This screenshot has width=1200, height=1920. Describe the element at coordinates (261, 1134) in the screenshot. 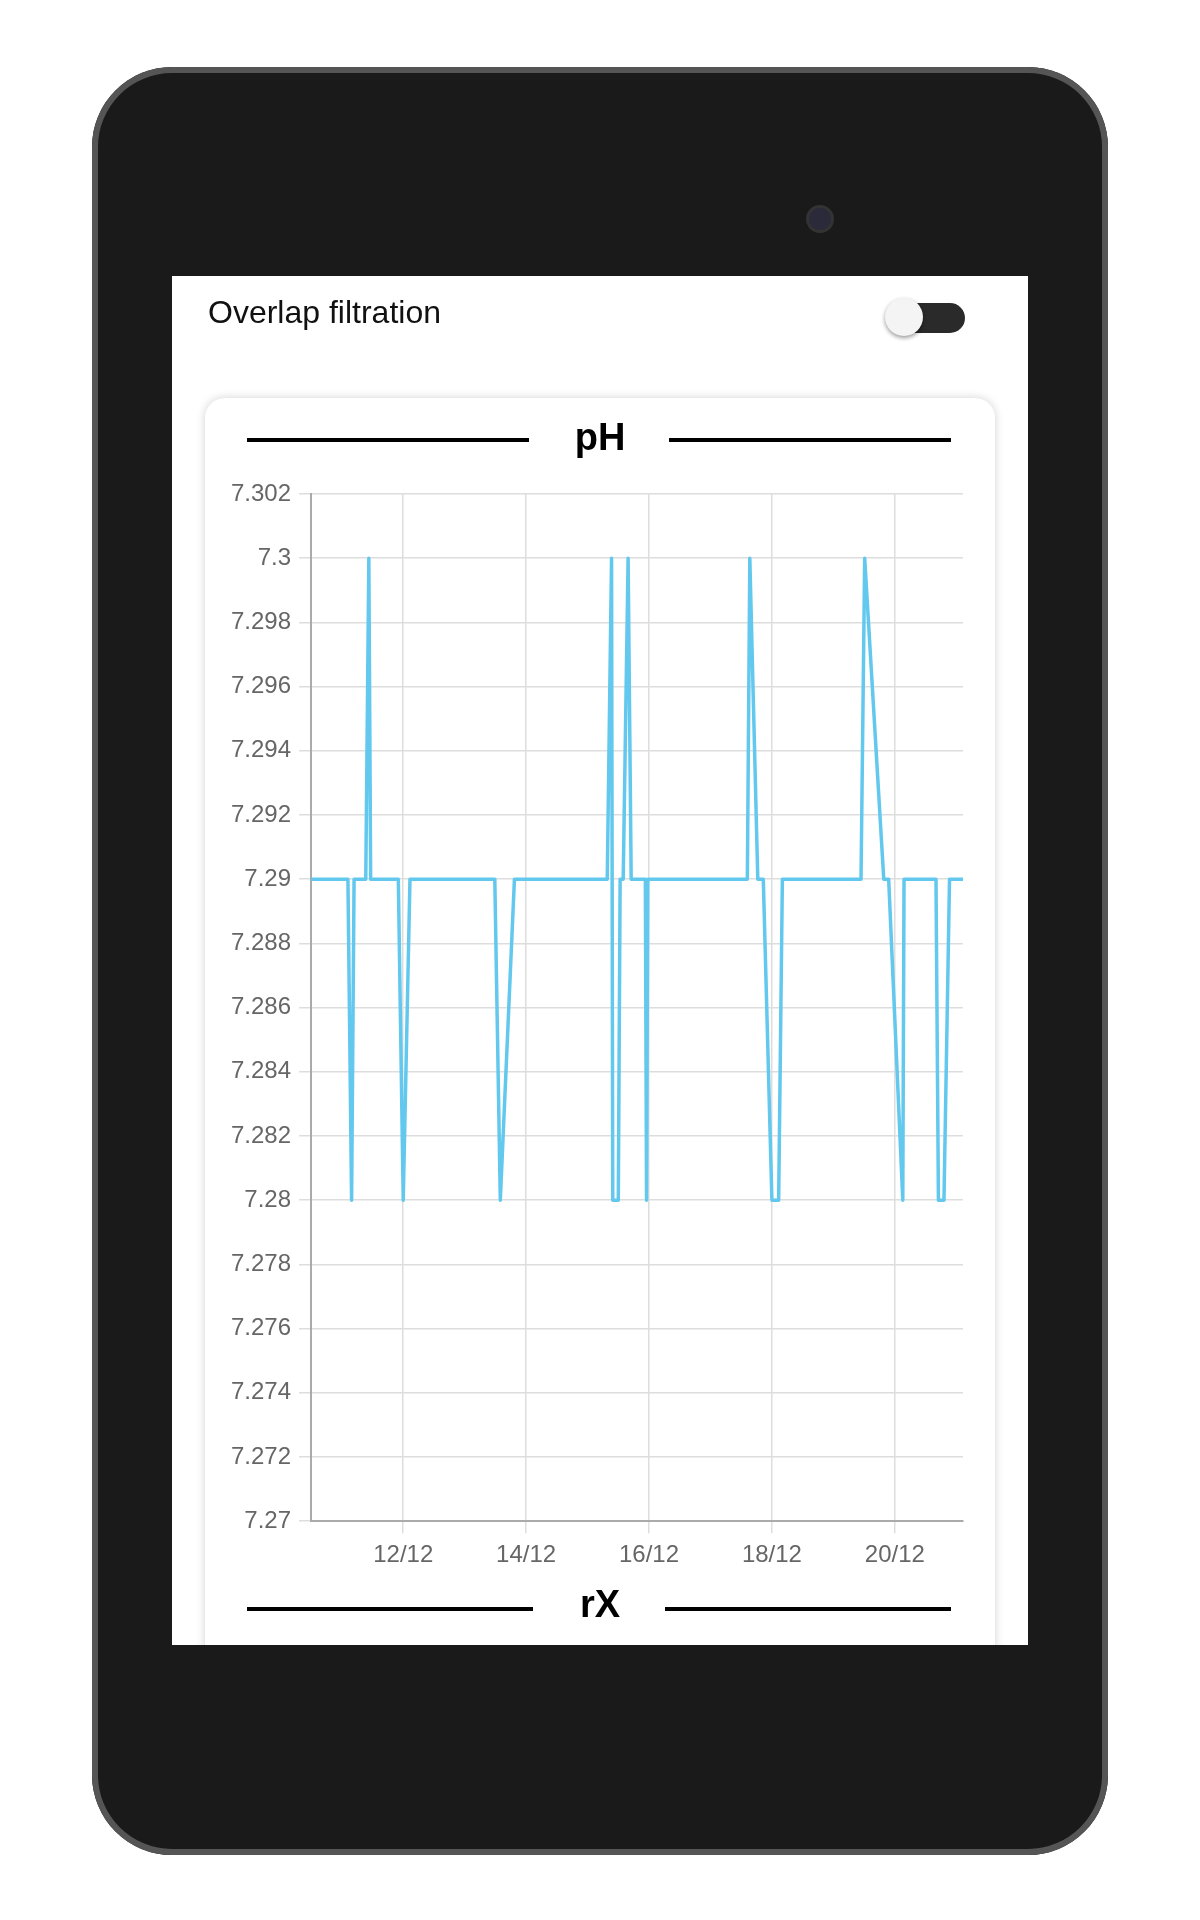

I see `y-tick-label: 7.282` at that location.